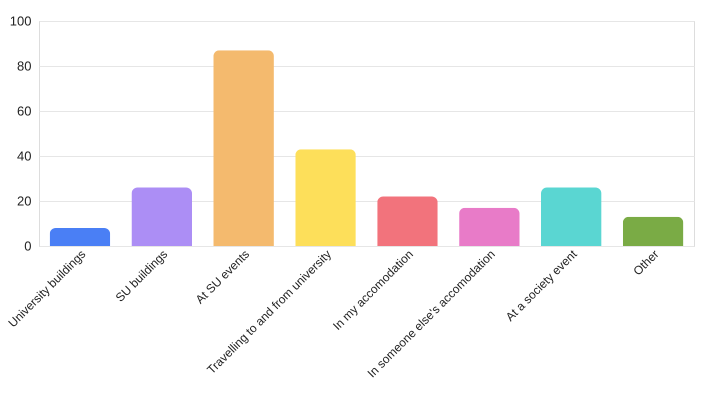 This screenshot has width=716, height=398. I want to click on y-tick-label: 40, so click(24, 156).